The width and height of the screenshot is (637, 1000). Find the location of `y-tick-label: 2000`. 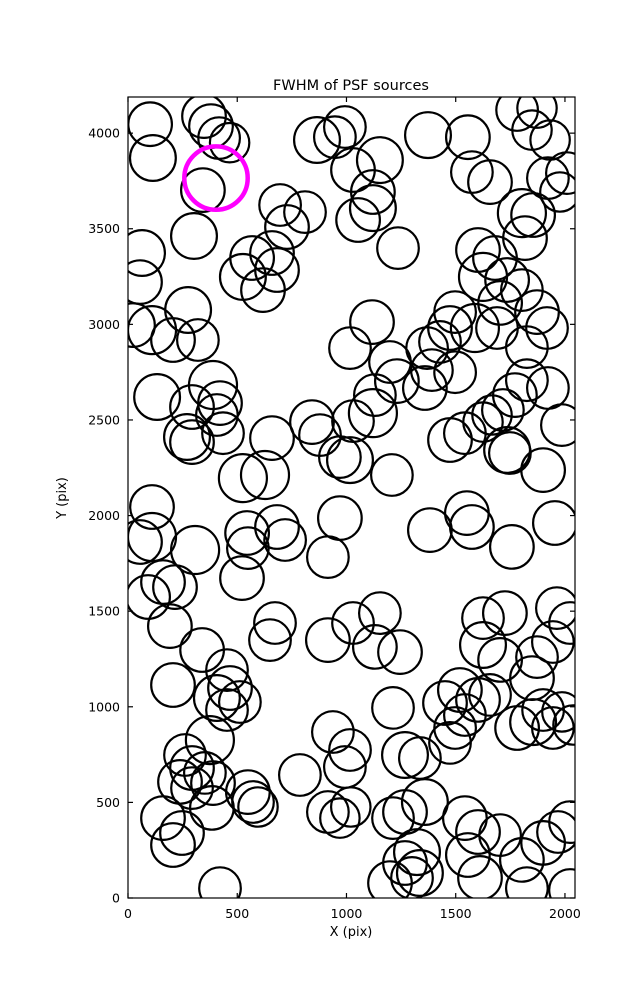

y-tick-label: 2000 is located at coordinates (104, 515).